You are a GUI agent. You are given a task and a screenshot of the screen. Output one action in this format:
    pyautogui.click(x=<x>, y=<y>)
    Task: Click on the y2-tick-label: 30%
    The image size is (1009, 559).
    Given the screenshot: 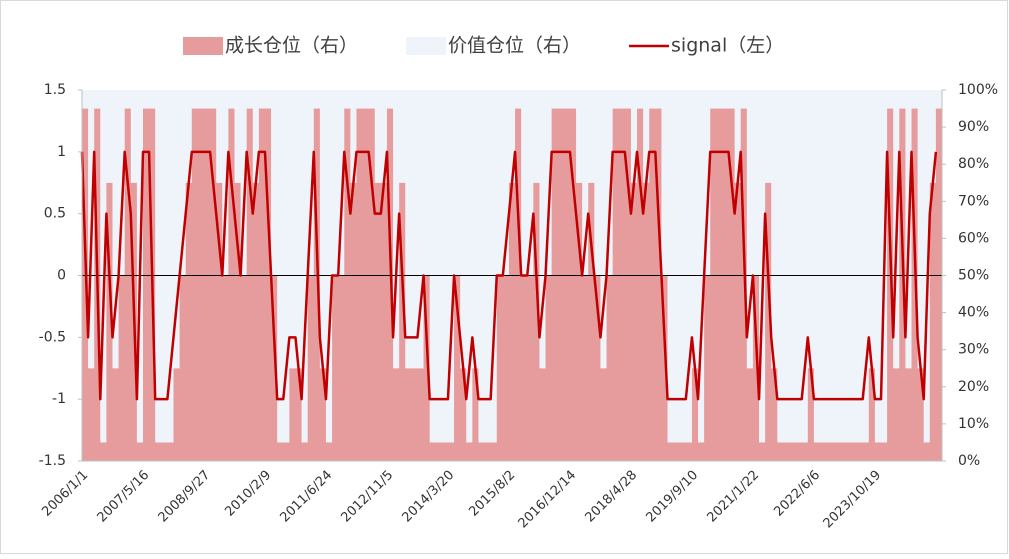 What is the action you would take?
    pyautogui.click(x=973, y=350)
    